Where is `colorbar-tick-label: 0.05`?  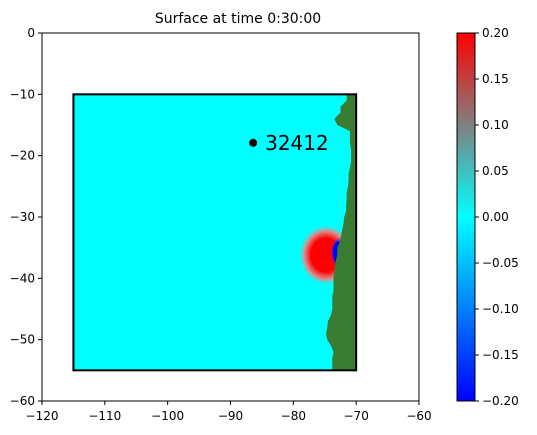
colorbar-tick-label: 0.05 is located at coordinates (495, 171).